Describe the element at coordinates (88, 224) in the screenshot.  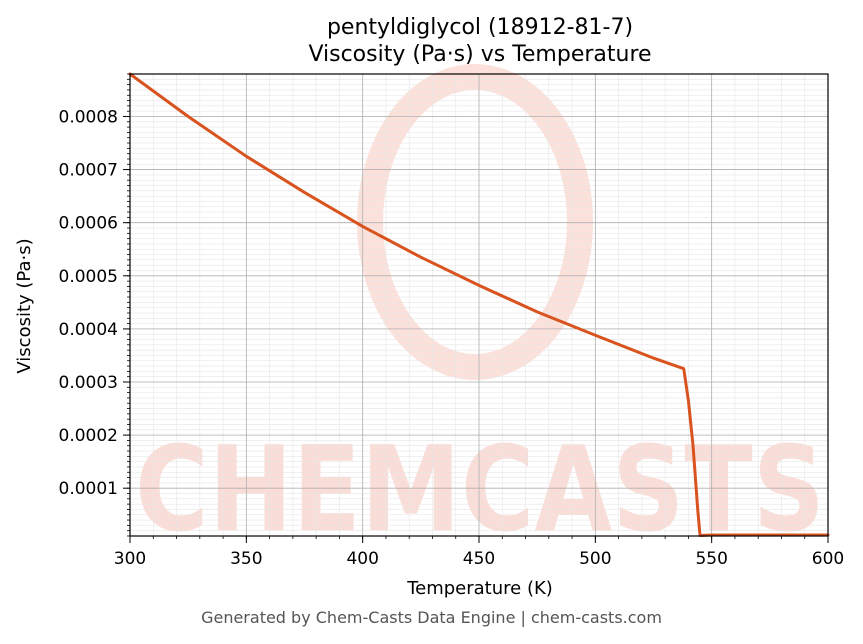
I see `y-tick-label: 0.0006` at that location.